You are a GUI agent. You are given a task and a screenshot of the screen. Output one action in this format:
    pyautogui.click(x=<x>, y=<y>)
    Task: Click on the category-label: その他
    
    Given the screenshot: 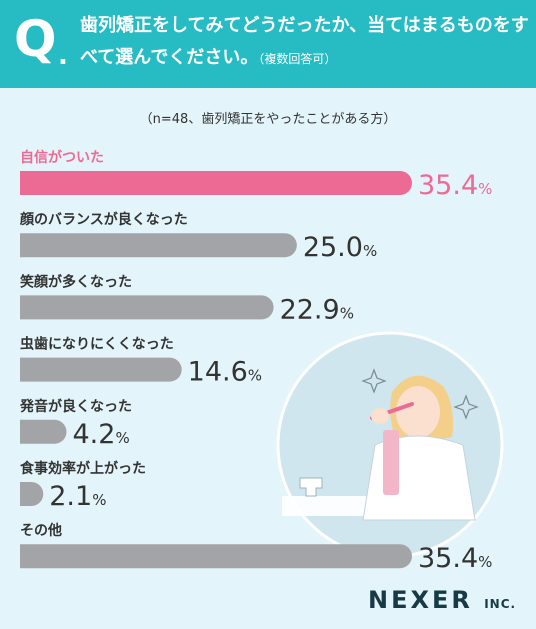 What is the action you would take?
    pyautogui.click(x=41, y=530)
    